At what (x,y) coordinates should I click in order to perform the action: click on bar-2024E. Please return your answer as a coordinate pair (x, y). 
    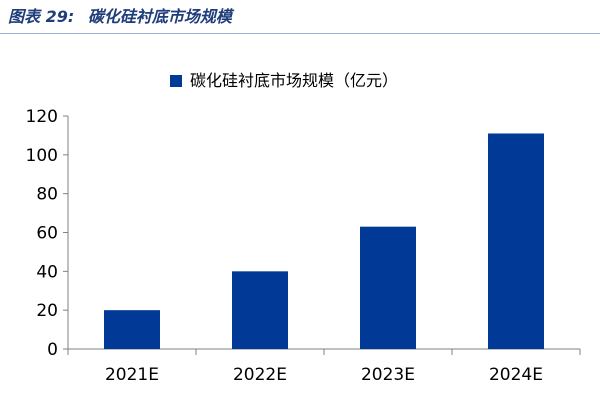
    Looking at the image, I should click on (516, 241).